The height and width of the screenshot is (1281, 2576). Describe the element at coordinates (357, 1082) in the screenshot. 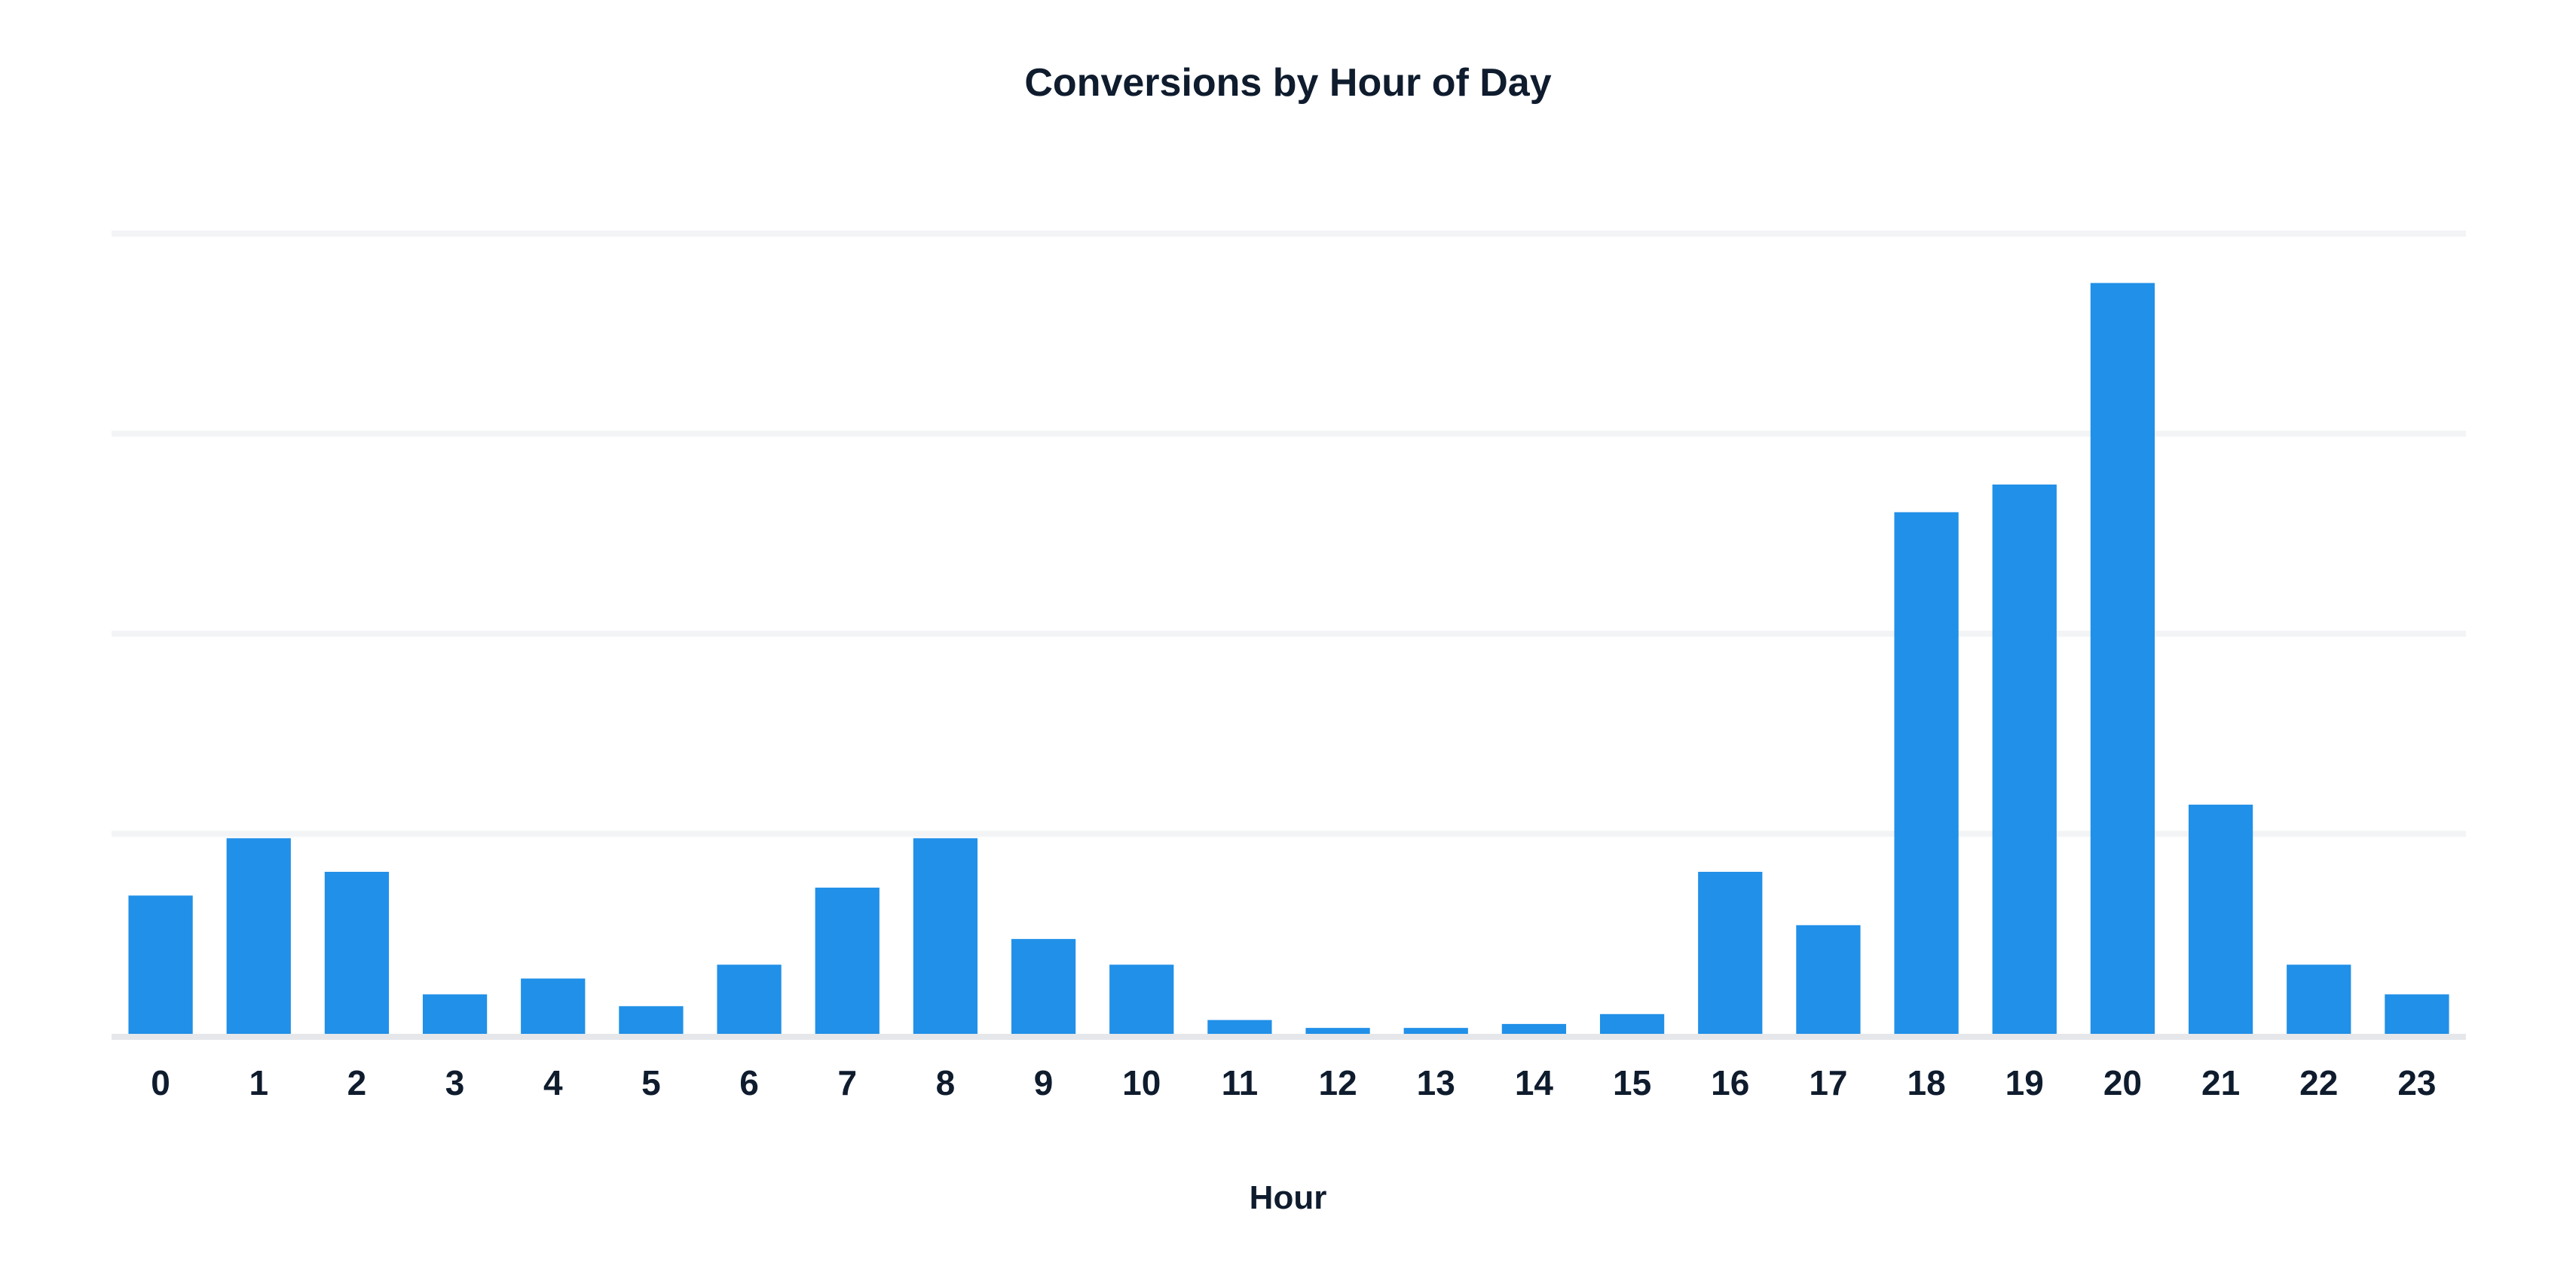

I see `x-tick-label: 2` at that location.